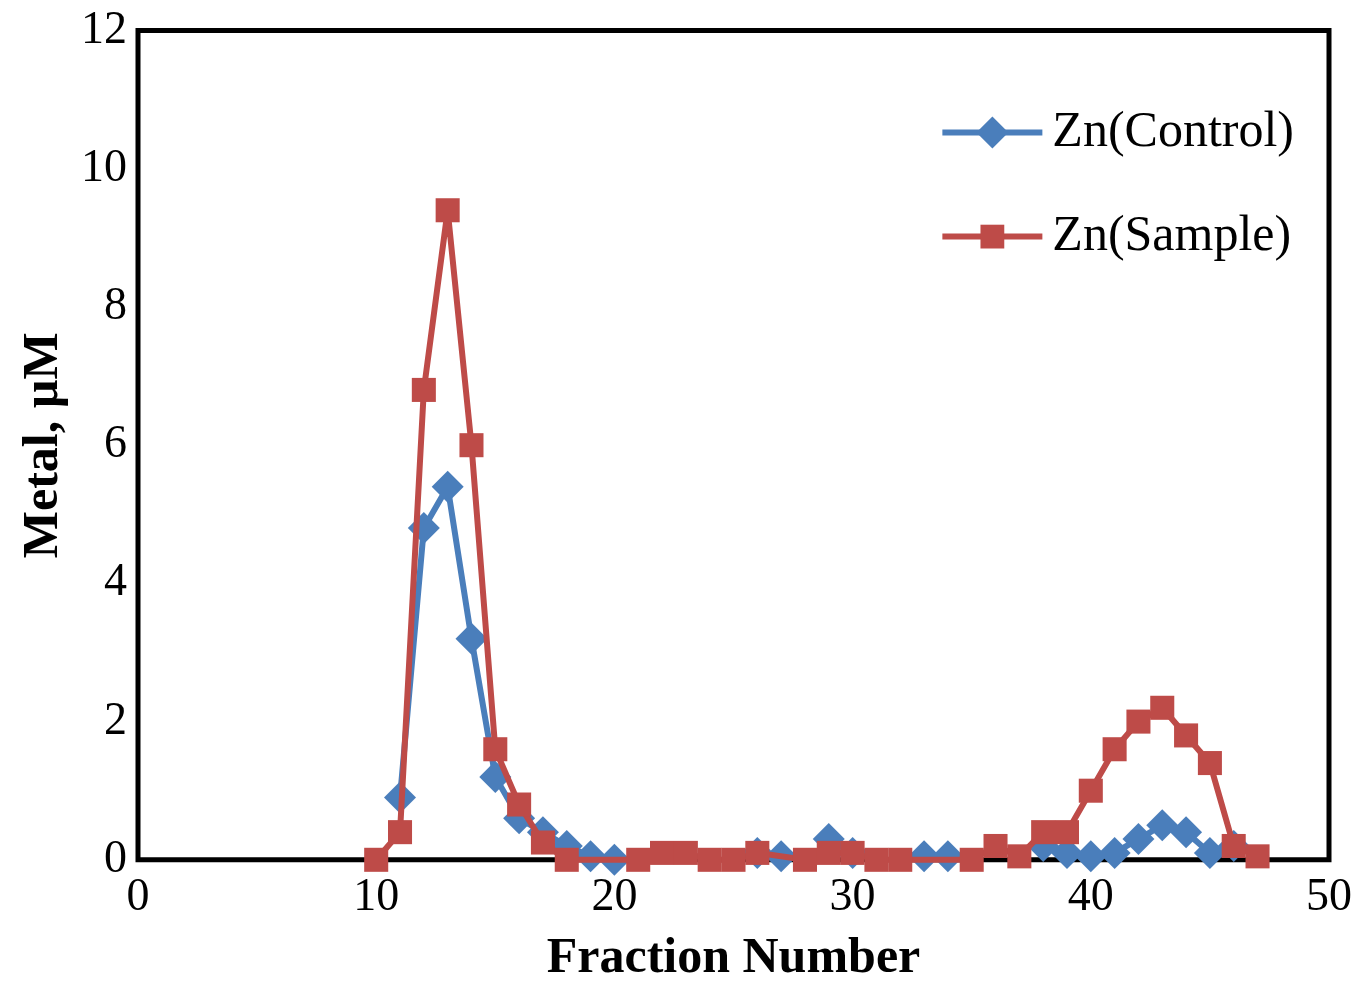 The image size is (1359, 989). Describe the element at coordinates (115, 442) in the screenshot. I see `y-tick-label: 6` at that location.